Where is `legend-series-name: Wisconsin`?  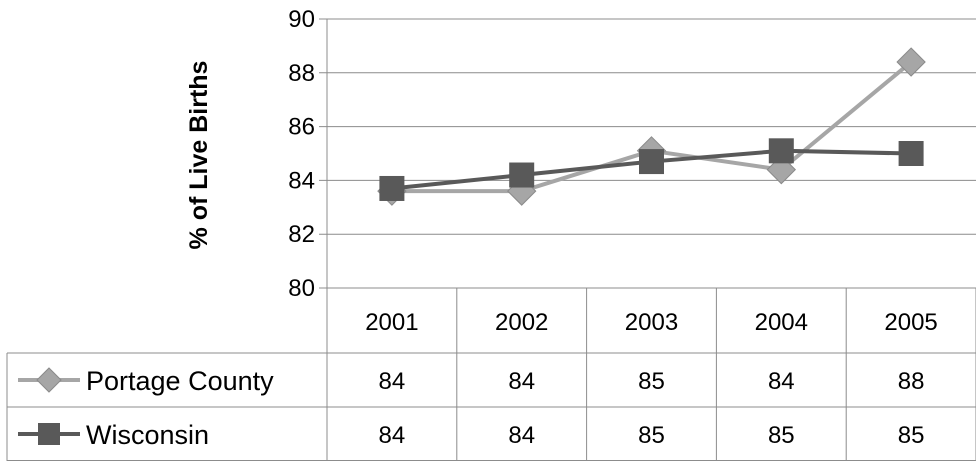
legend-series-name: Wisconsin is located at coordinates (147, 435).